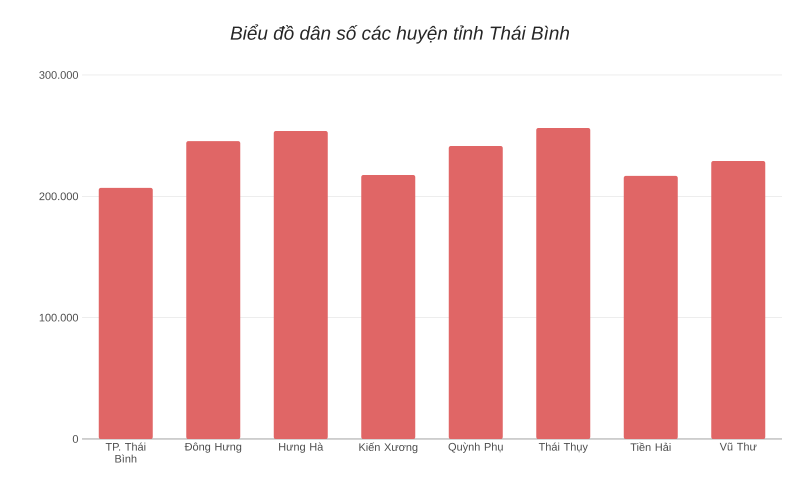 The image size is (800, 500). Describe the element at coordinates (650, 447) in the screenshot. I see `x-tick-label: Tiền Hải` at that location.